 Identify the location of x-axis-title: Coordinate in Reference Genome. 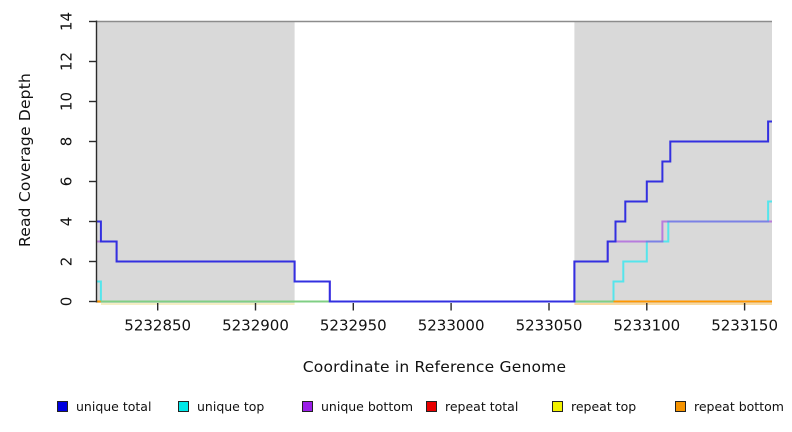
(434, 367).